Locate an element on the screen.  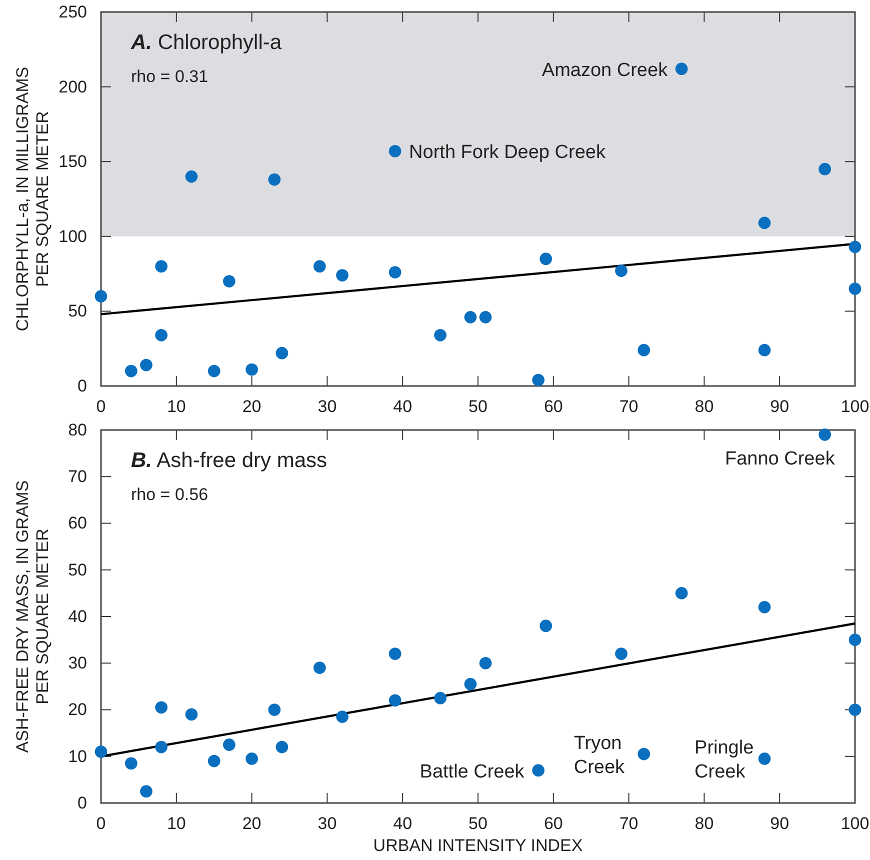
y-tick-label: 10 is located at coordinates (77, 756).